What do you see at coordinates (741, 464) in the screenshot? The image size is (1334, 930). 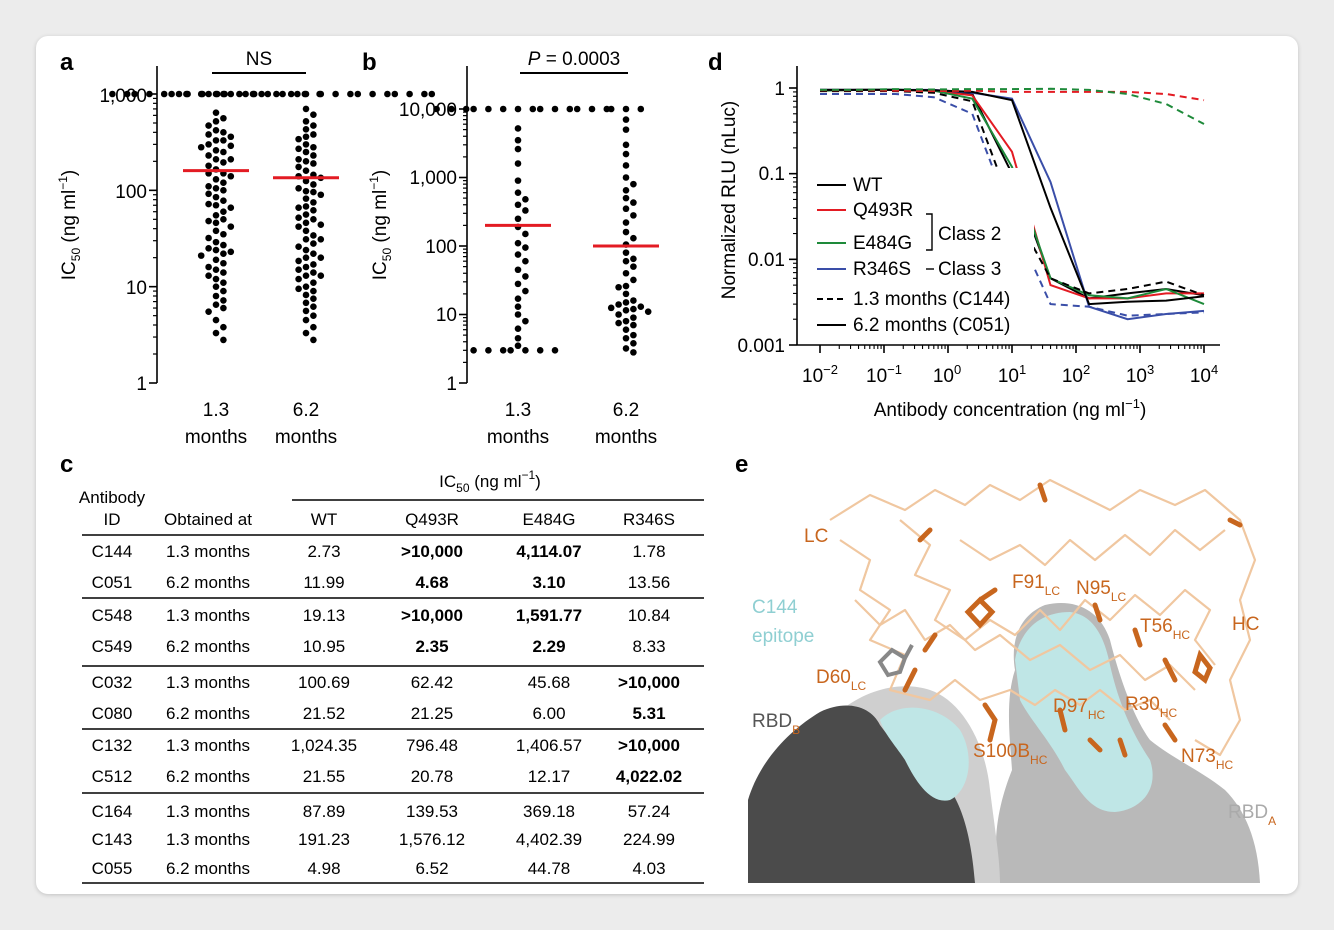 I see `panel-e-label: e` at bounding box center [741, 464].